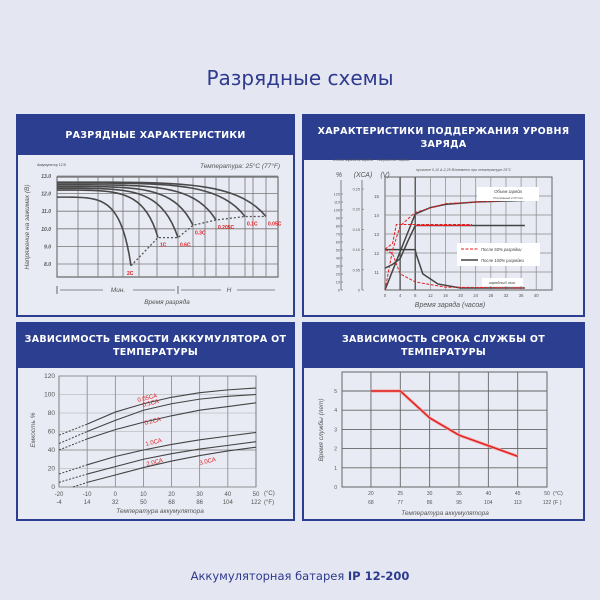  What do you see at coordinates (155, 135) in the screenshot?
I see `panel-title: РАЗРЯДНЫЕ ХАРАКТЕРИСТИКИ` at bounding box center [155, 135].